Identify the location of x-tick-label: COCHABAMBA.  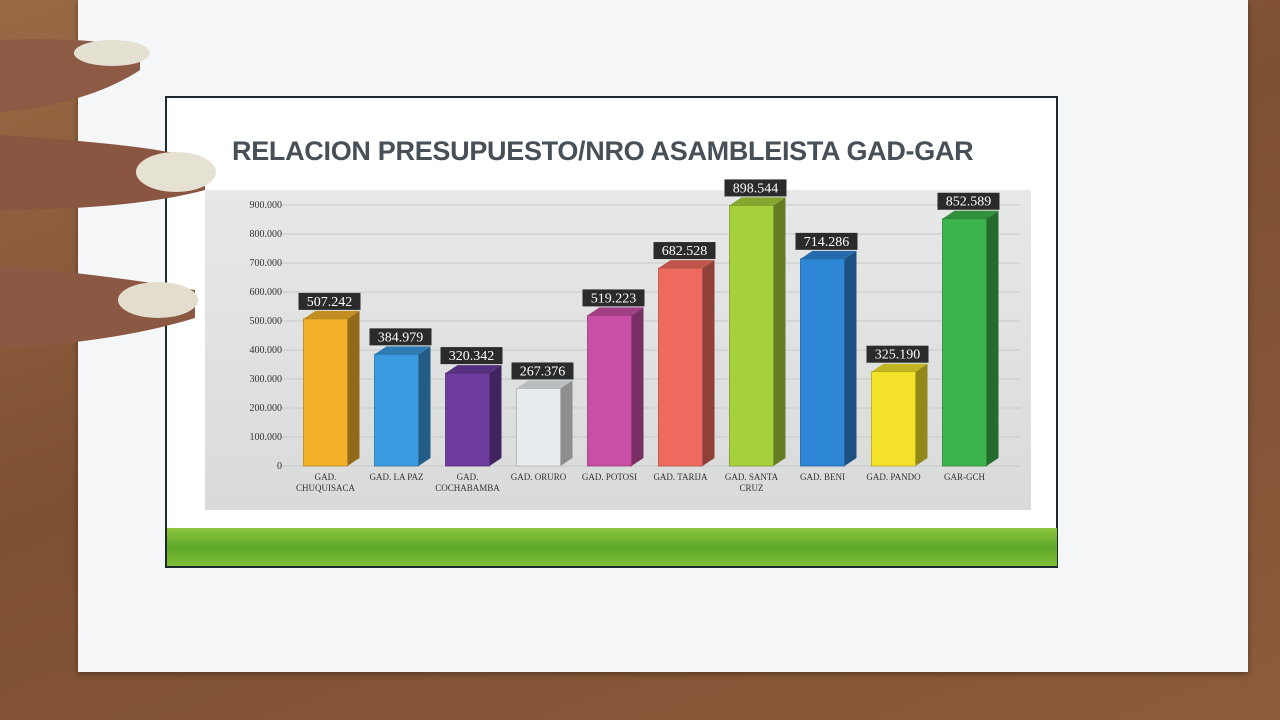
(467, 488).